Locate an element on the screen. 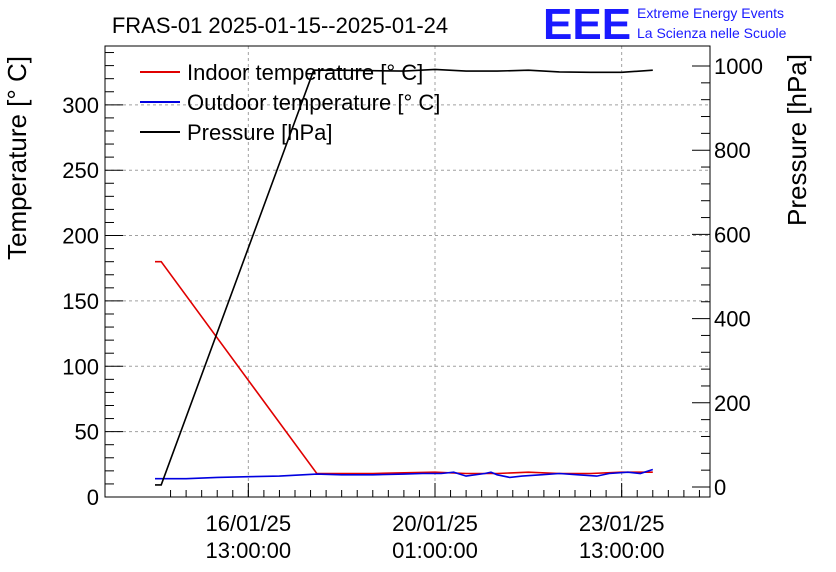 This screenshot has width=836, height=572. y2-tick-label-5: 1000 is located at coordinates (738, 66).